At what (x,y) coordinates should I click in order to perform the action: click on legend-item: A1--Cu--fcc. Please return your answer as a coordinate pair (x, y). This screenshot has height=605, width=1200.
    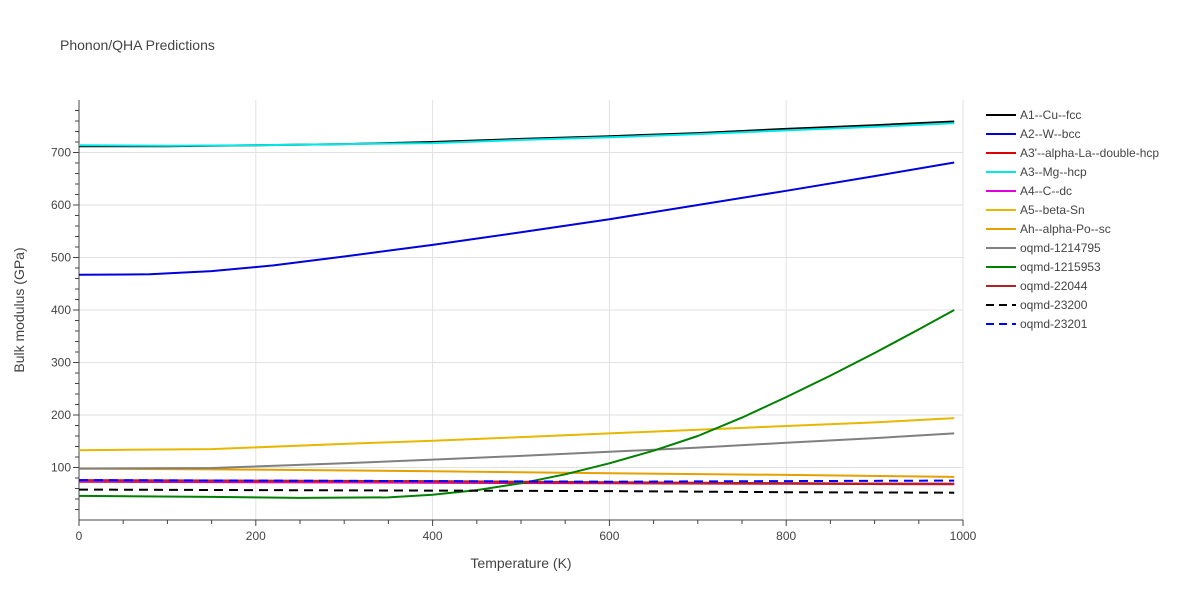
    Looking at the image, I should click on (1033, 115).